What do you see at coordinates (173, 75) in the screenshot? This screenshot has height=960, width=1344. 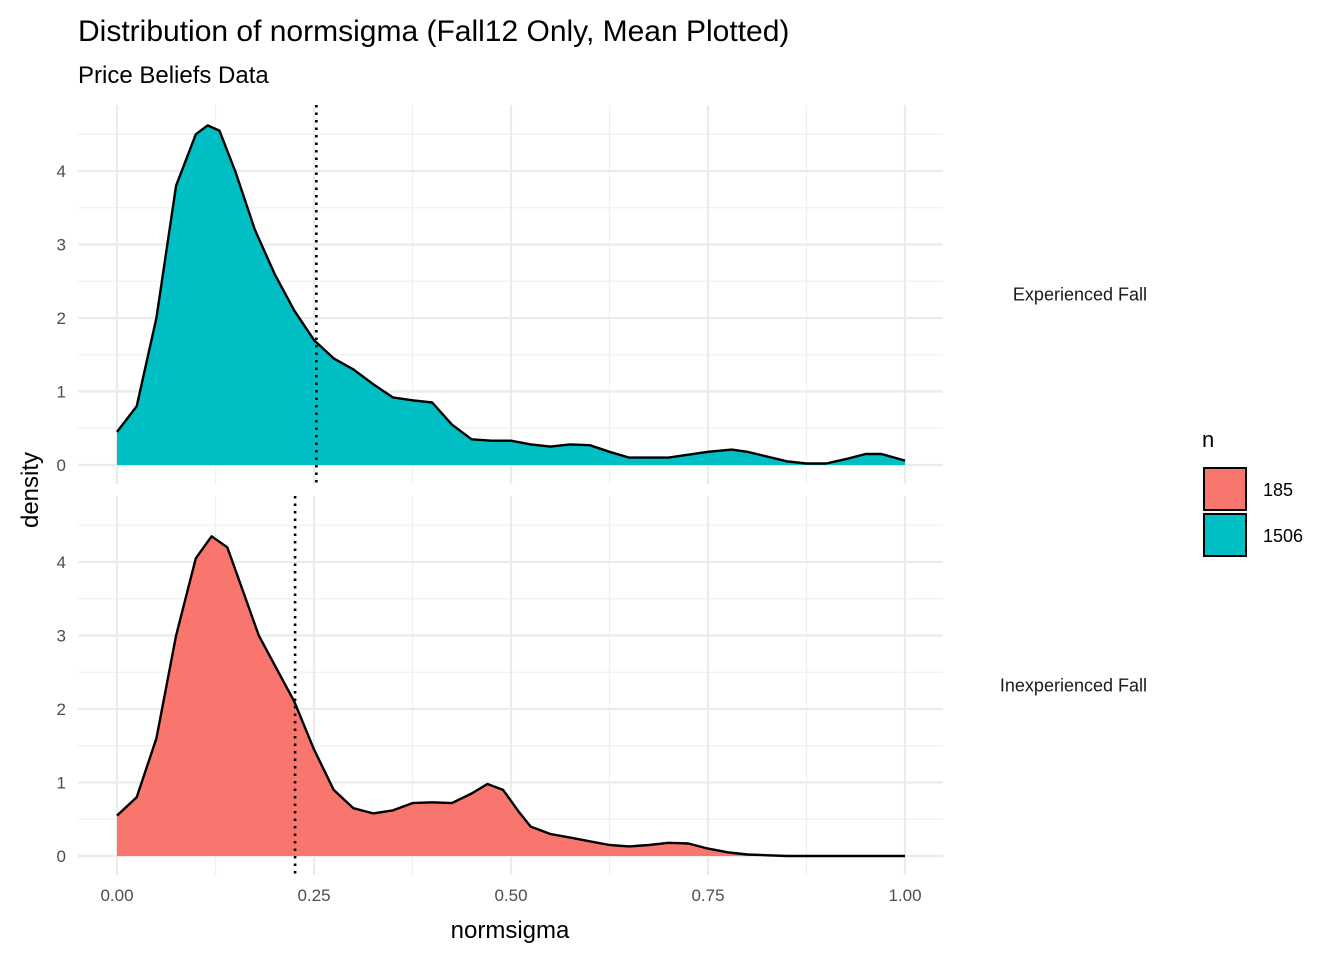 I see `chart-subtitle: Price Beliefs Data` at bounding box center [173, 75].